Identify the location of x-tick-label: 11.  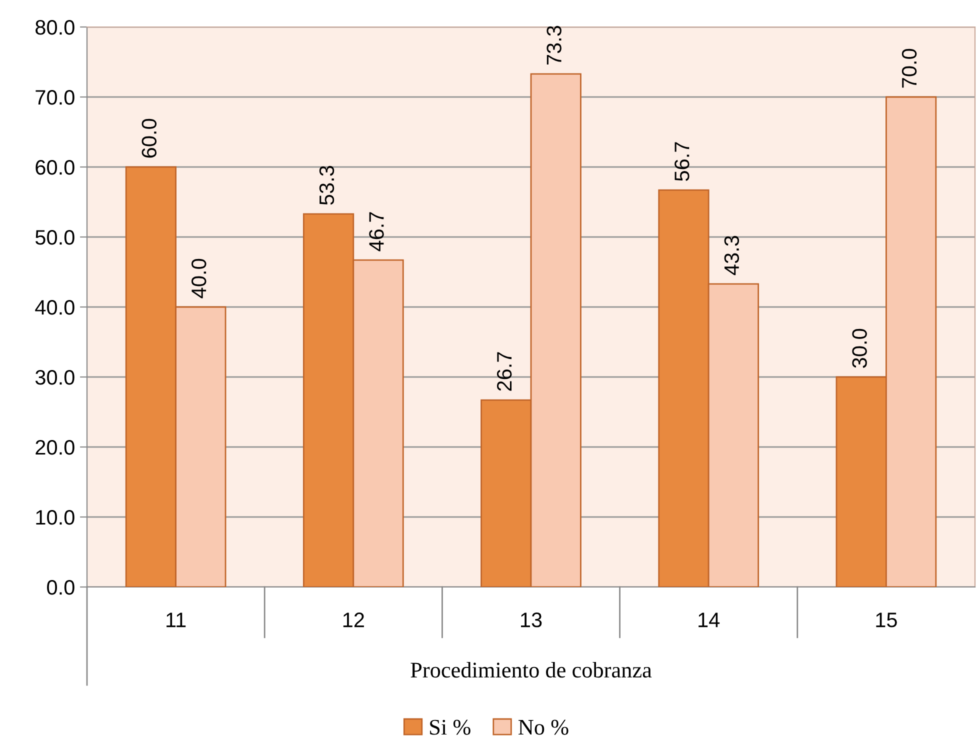
(176, 620).